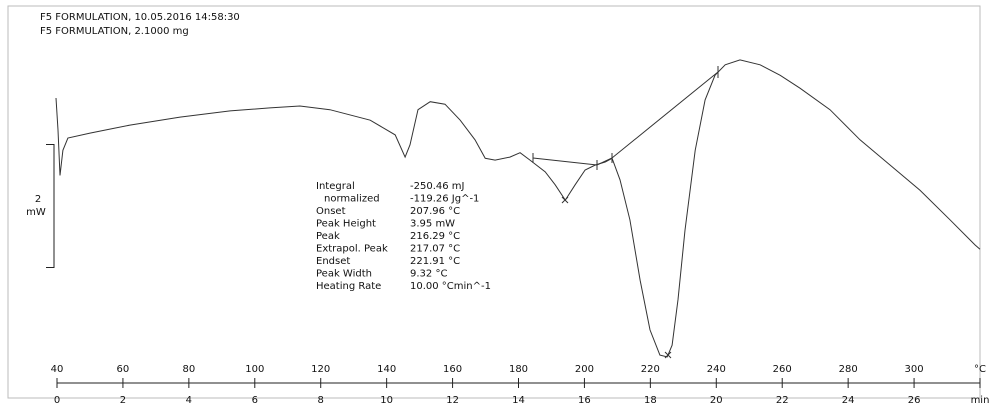  What do you see at coordinates (321, 400) in the screenshot?
I see `x2-tick-label: 8` at bounding box center [321, 400].